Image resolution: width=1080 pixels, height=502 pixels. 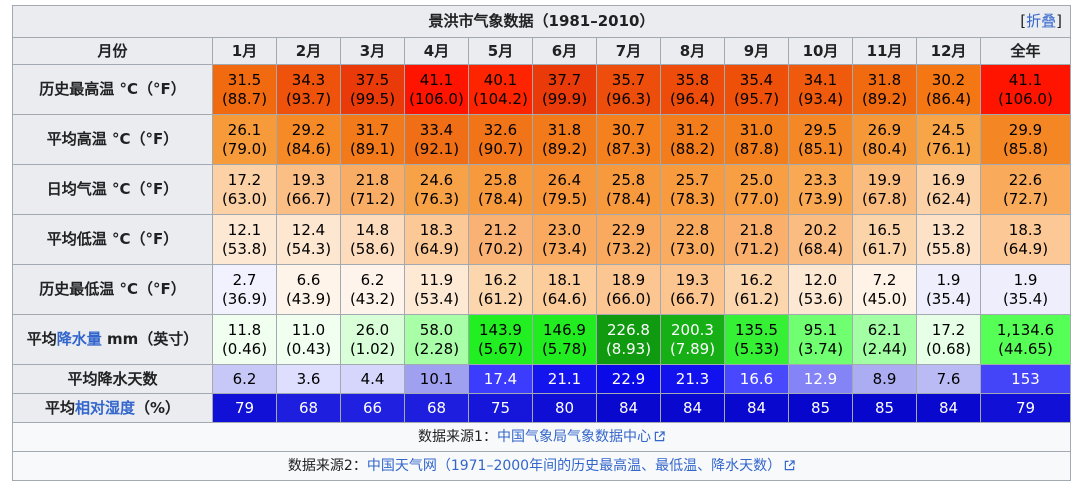 What do you see at coordinates (884, 378) in the screenshot?
I see `value: 8.9` at bounding box center [884, 378].